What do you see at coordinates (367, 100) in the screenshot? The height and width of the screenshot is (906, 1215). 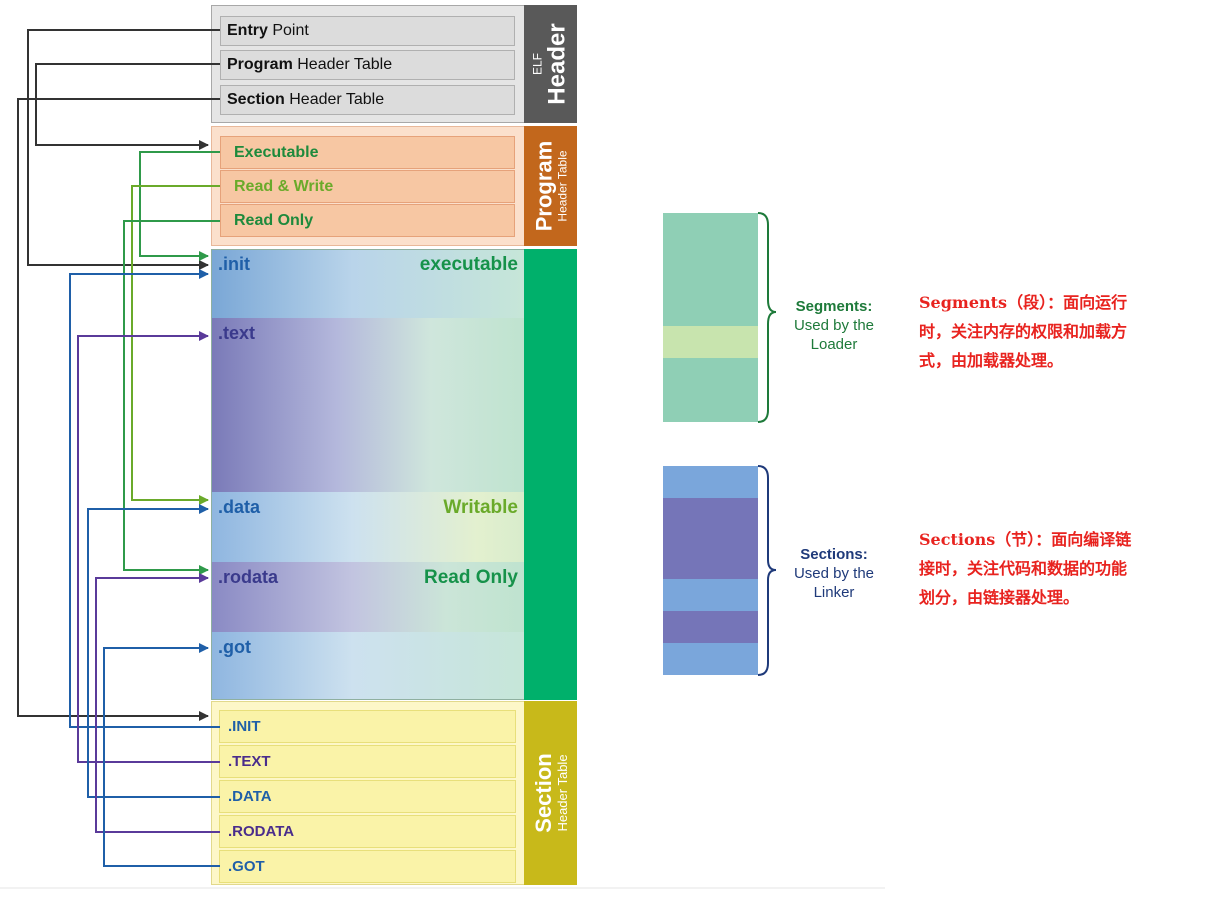 I see `elf-row-section-header-table: Section Header Table` at bounding box center [367, 100].